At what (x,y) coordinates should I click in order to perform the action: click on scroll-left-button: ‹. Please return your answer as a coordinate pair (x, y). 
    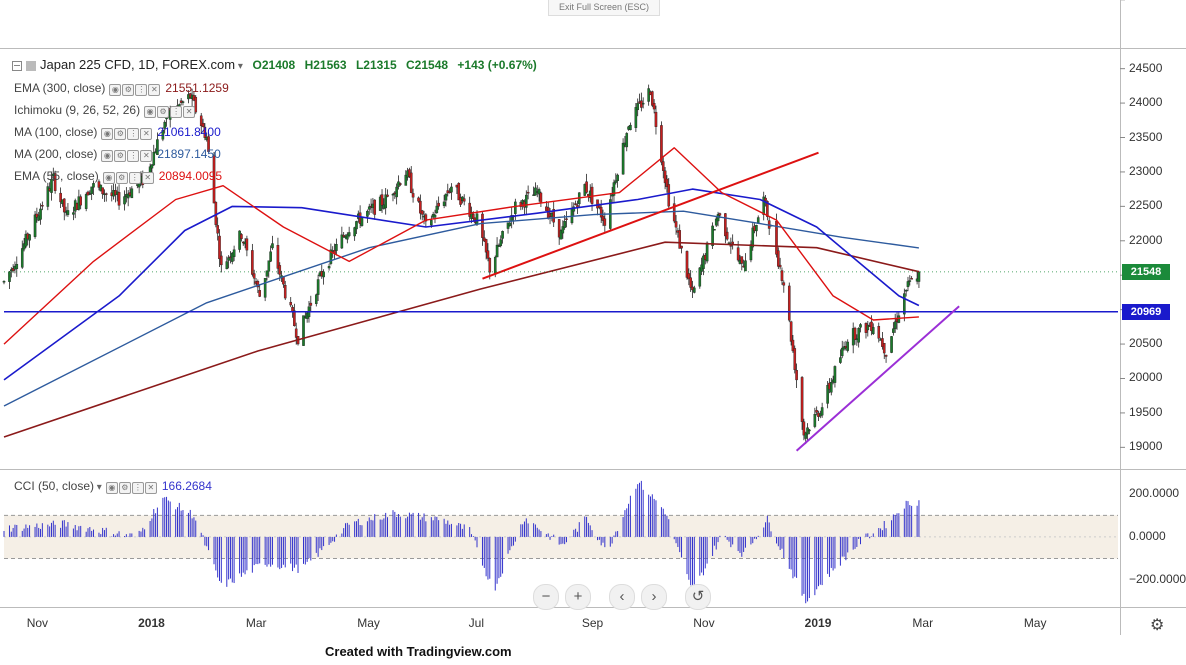
    Looking at the image, I should click on (622, 597).